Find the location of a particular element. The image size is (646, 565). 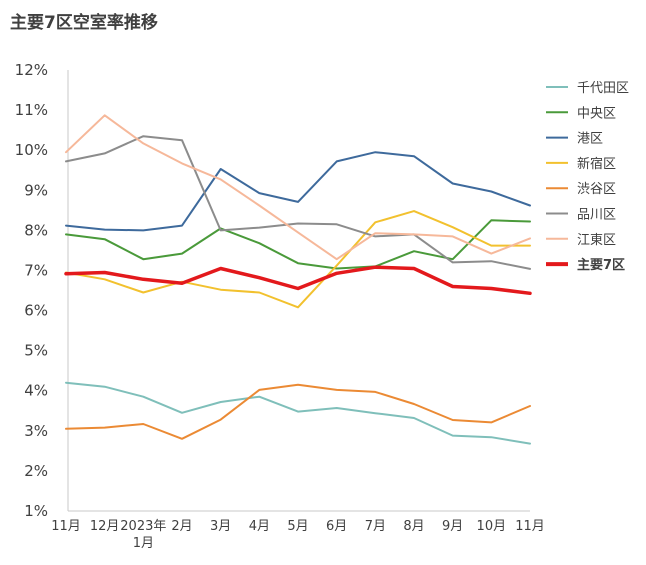

x-tick-label: 5月 is located at coordinates (297, 526).